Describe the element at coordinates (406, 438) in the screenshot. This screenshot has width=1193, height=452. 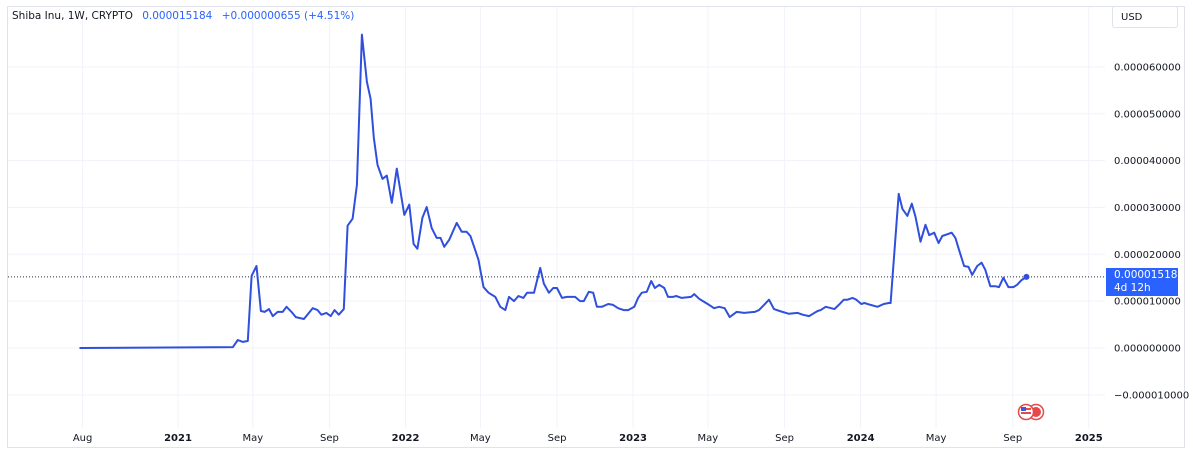
I see `x-tick-label: 2022` at that location.